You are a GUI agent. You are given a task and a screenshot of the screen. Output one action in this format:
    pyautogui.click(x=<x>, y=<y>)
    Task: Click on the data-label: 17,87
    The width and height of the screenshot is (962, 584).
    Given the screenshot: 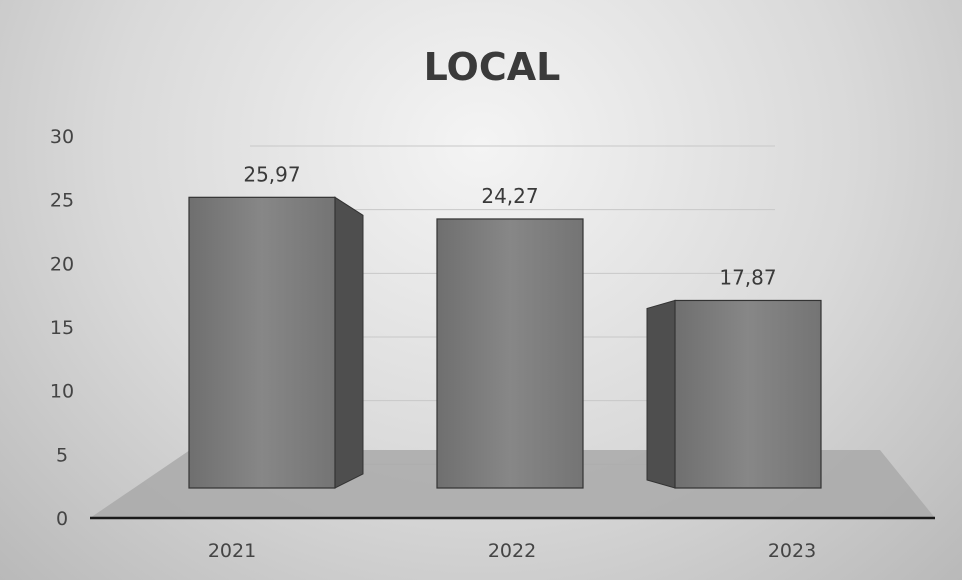 What is the action you would take?
    pyautogui.click(x=747, y=277)
    